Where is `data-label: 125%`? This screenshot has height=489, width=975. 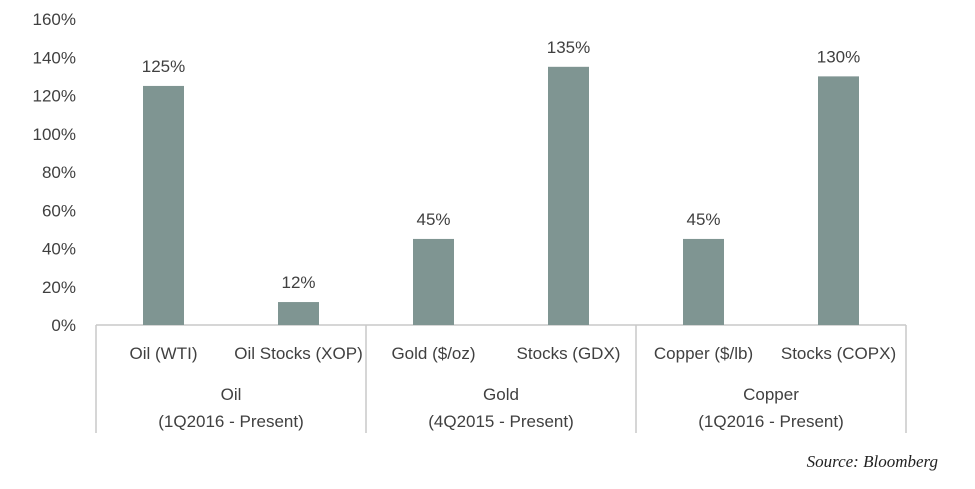
data-label: 125% is located at coordinates (163, 66).